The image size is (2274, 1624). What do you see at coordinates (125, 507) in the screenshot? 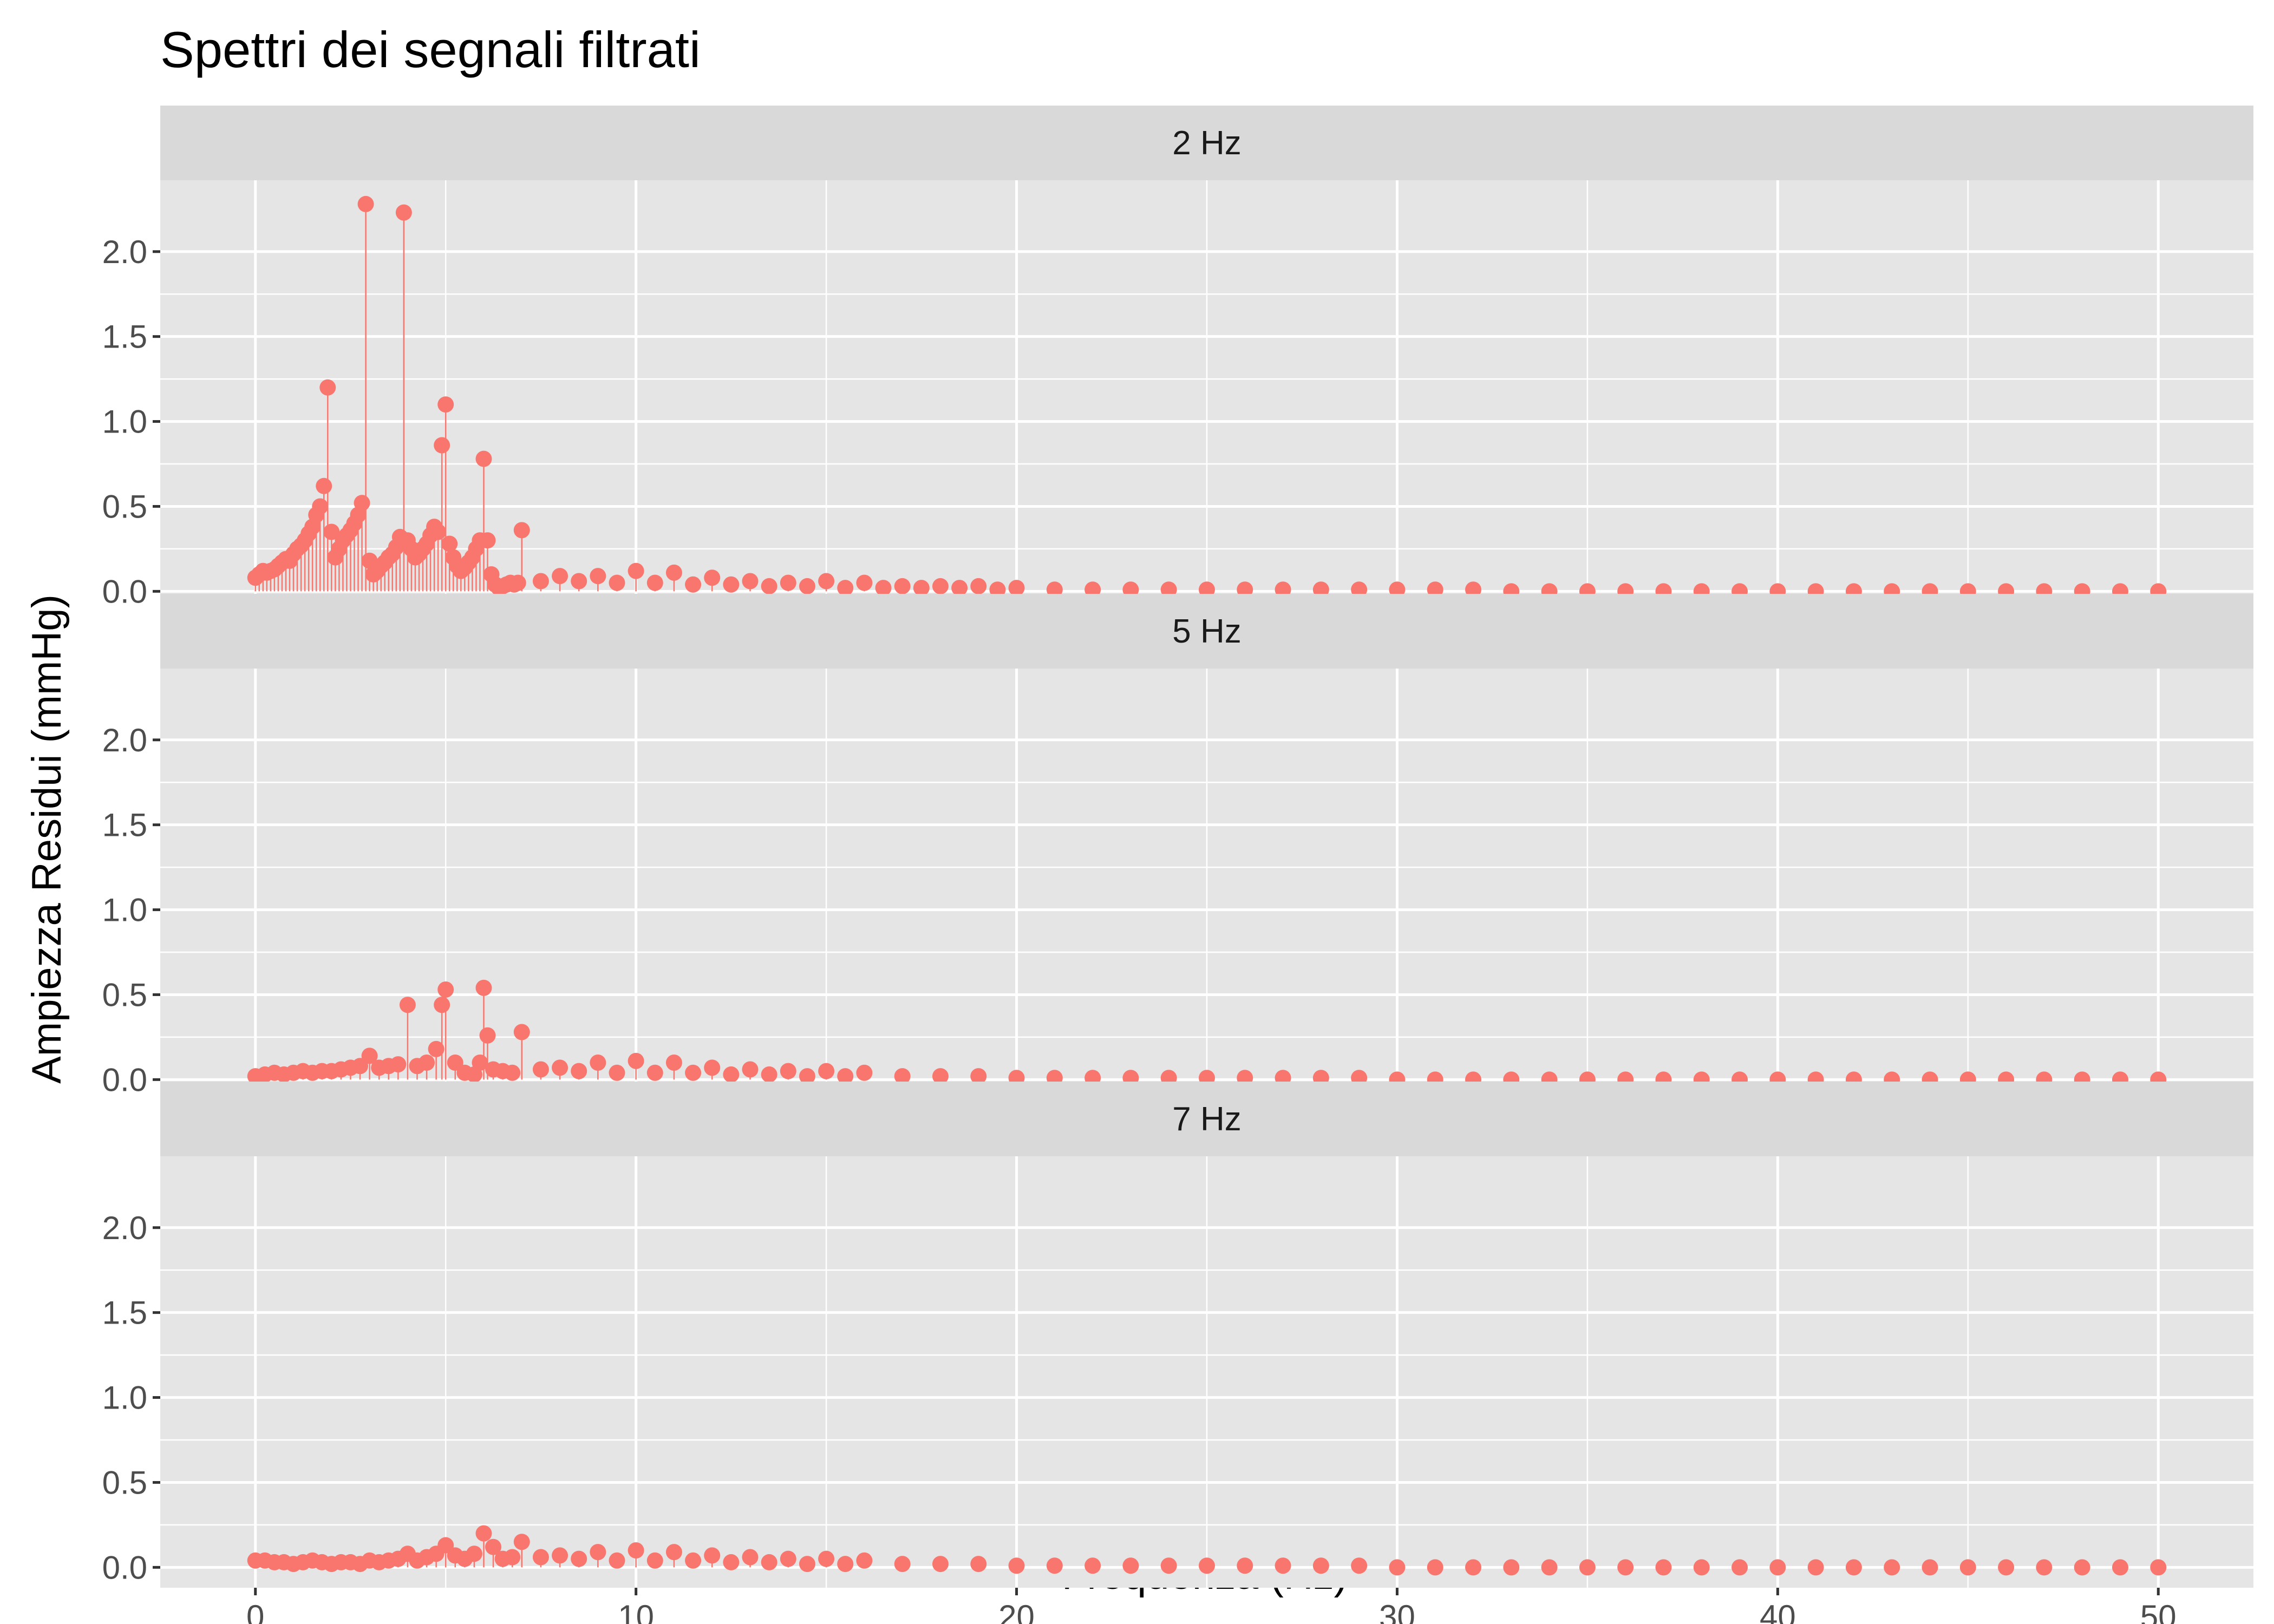
I see `y-tick-label: 0.5` at bounding box center [125, 507].